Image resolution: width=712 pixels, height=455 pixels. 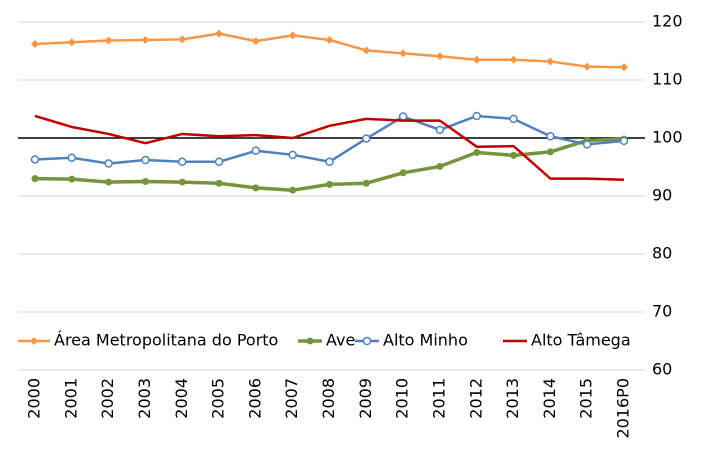 I want to click on y-tick-label: 60, so click(x=662, y=369).